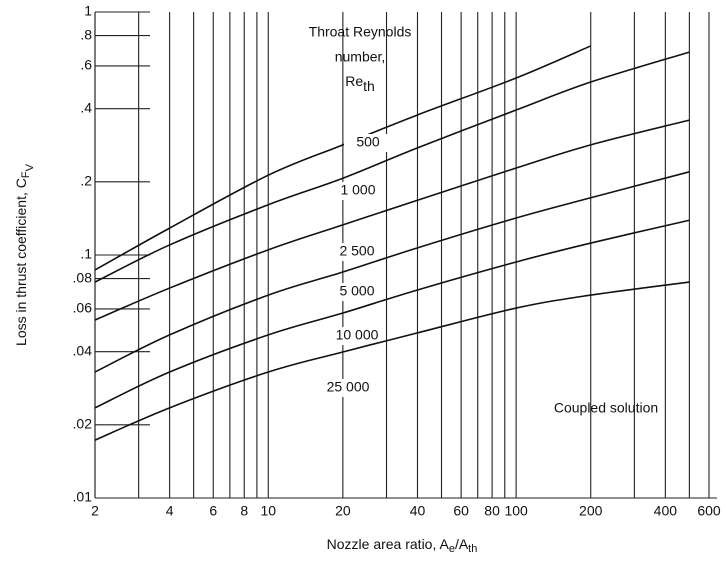 The height and width of the screenshot is (563, 728). What do you see at coordinates (666, 511) in the screenshot?
I see `x-tick-label: 400` at bounding box center [666, 511].